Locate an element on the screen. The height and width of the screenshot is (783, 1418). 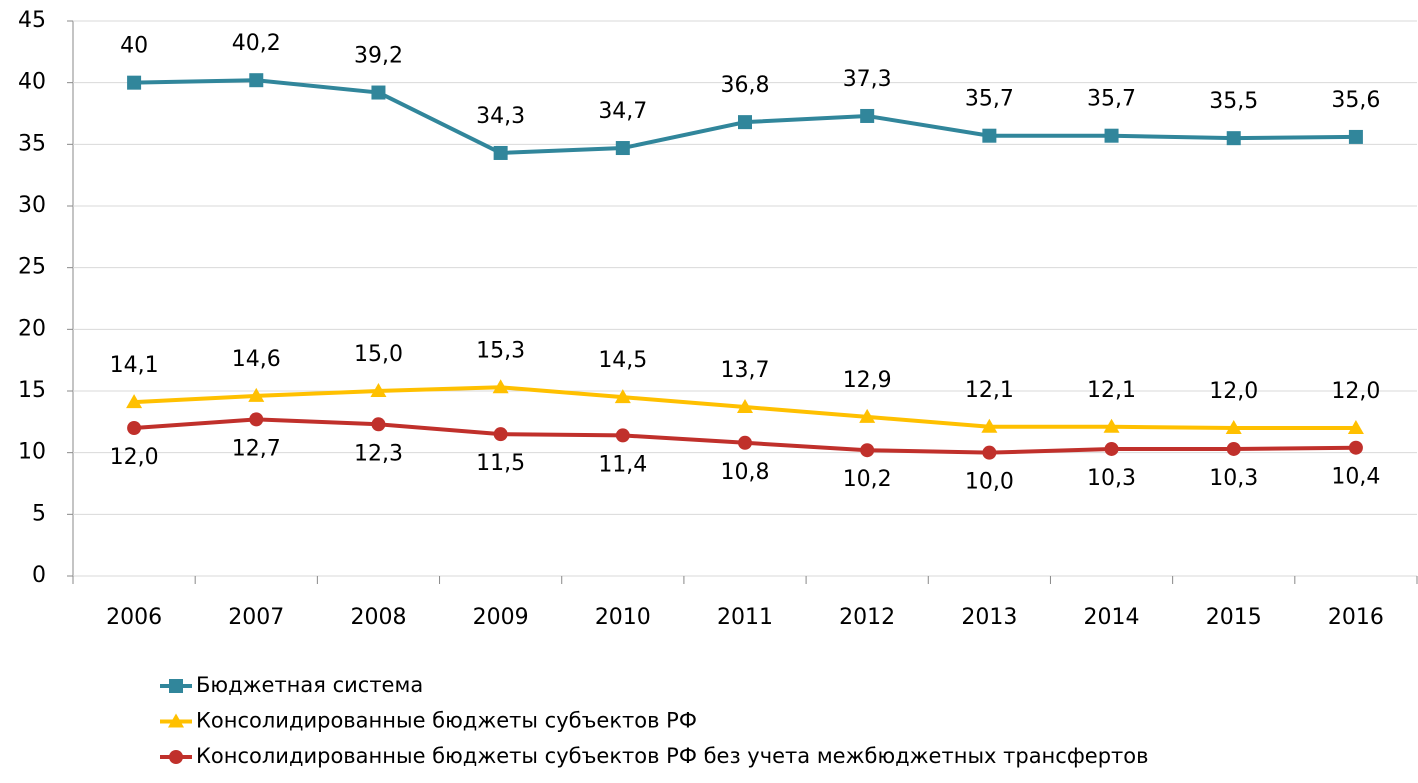
y-tick-label: 20 is located at coordinates (32, 328).